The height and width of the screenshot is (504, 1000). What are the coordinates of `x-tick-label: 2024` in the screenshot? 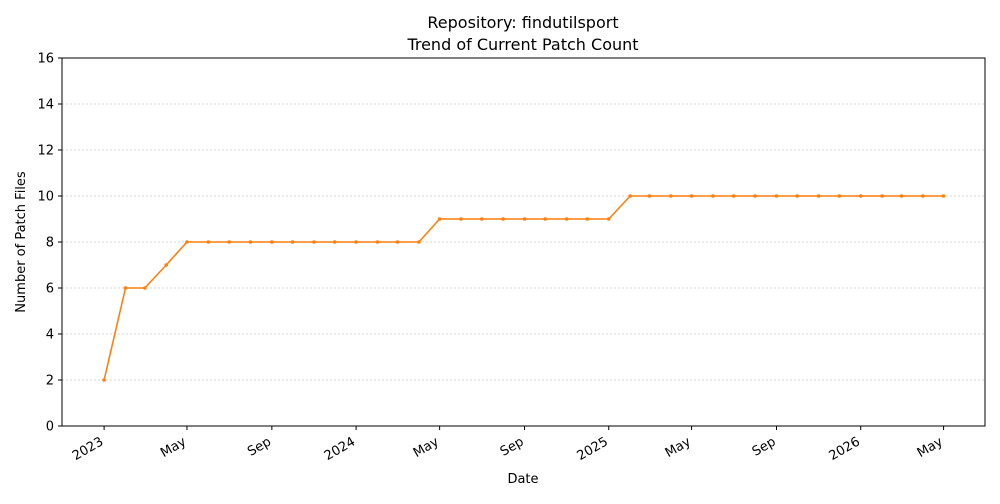 It's located at (340, 449).